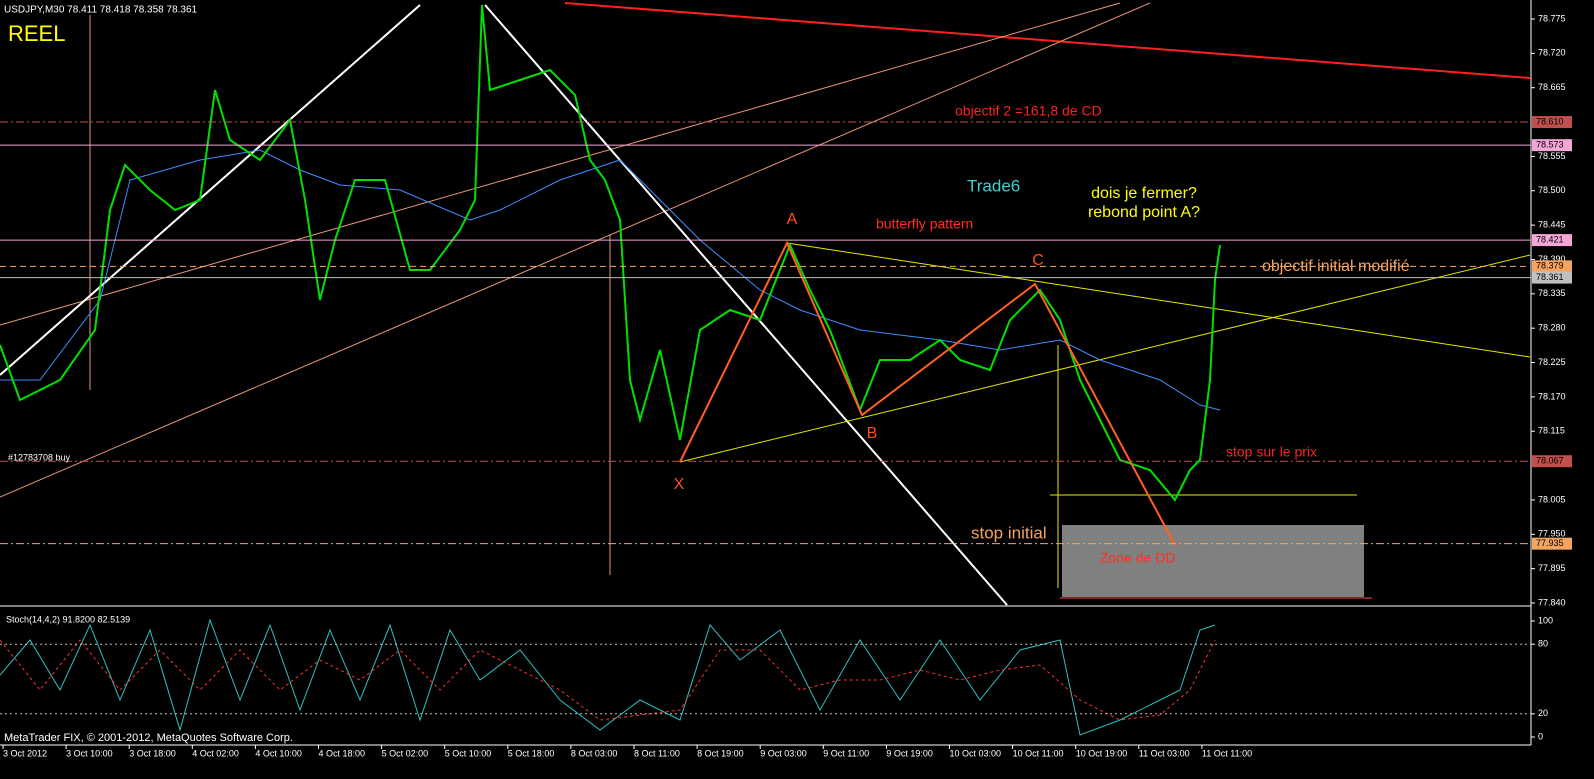 The width and height of the screenshot is (1594, 779). I want to click on price-label: 77.950, so click(1552, 534).